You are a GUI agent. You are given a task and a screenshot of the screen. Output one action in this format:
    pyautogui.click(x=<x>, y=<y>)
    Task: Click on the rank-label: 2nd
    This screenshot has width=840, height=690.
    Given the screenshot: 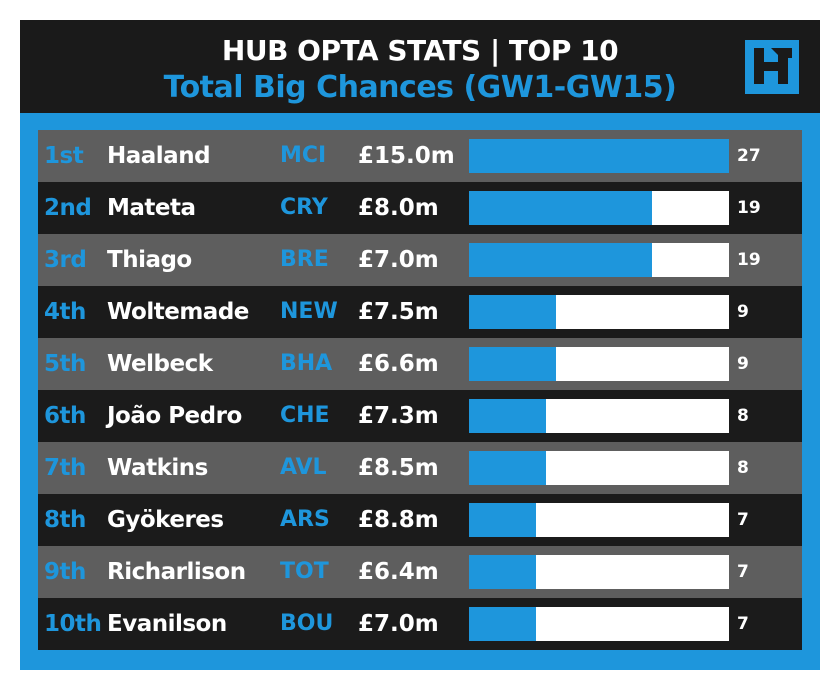 What is the action you would take?
    pyautogui.click(x=68, y=208)
    